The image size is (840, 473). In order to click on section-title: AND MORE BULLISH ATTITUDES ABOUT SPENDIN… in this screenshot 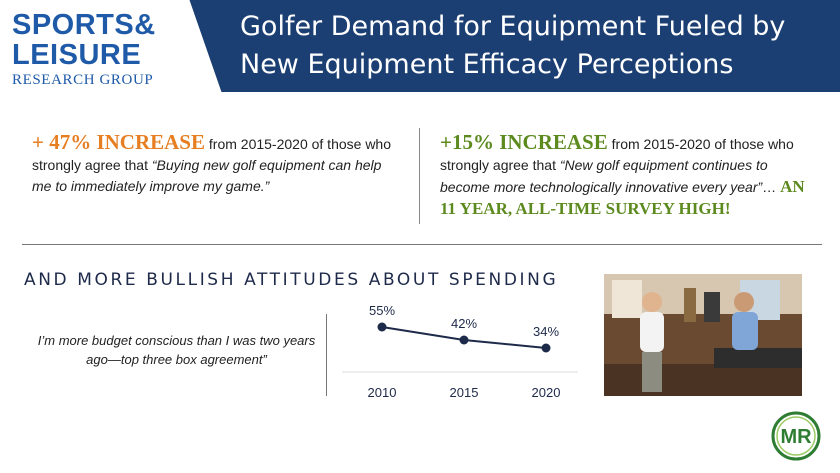, I will do `click(291, 280)`.